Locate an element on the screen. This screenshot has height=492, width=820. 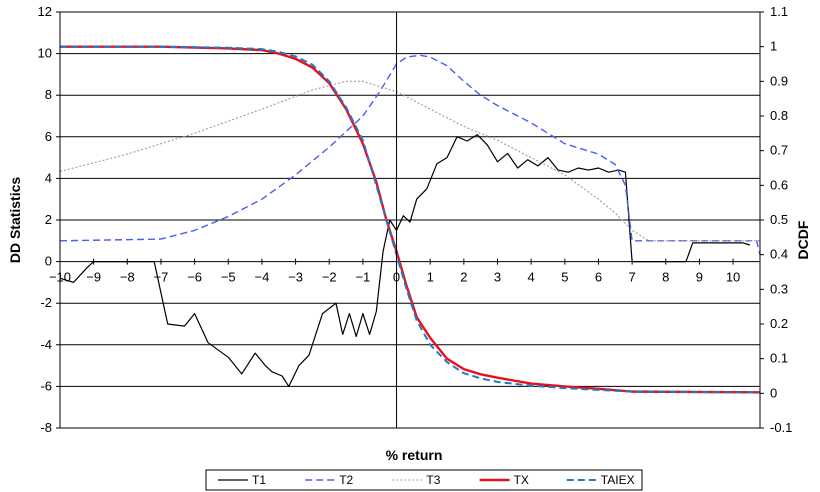
y-right-tick-label: 0.7 is located at coordinates (779, 150).